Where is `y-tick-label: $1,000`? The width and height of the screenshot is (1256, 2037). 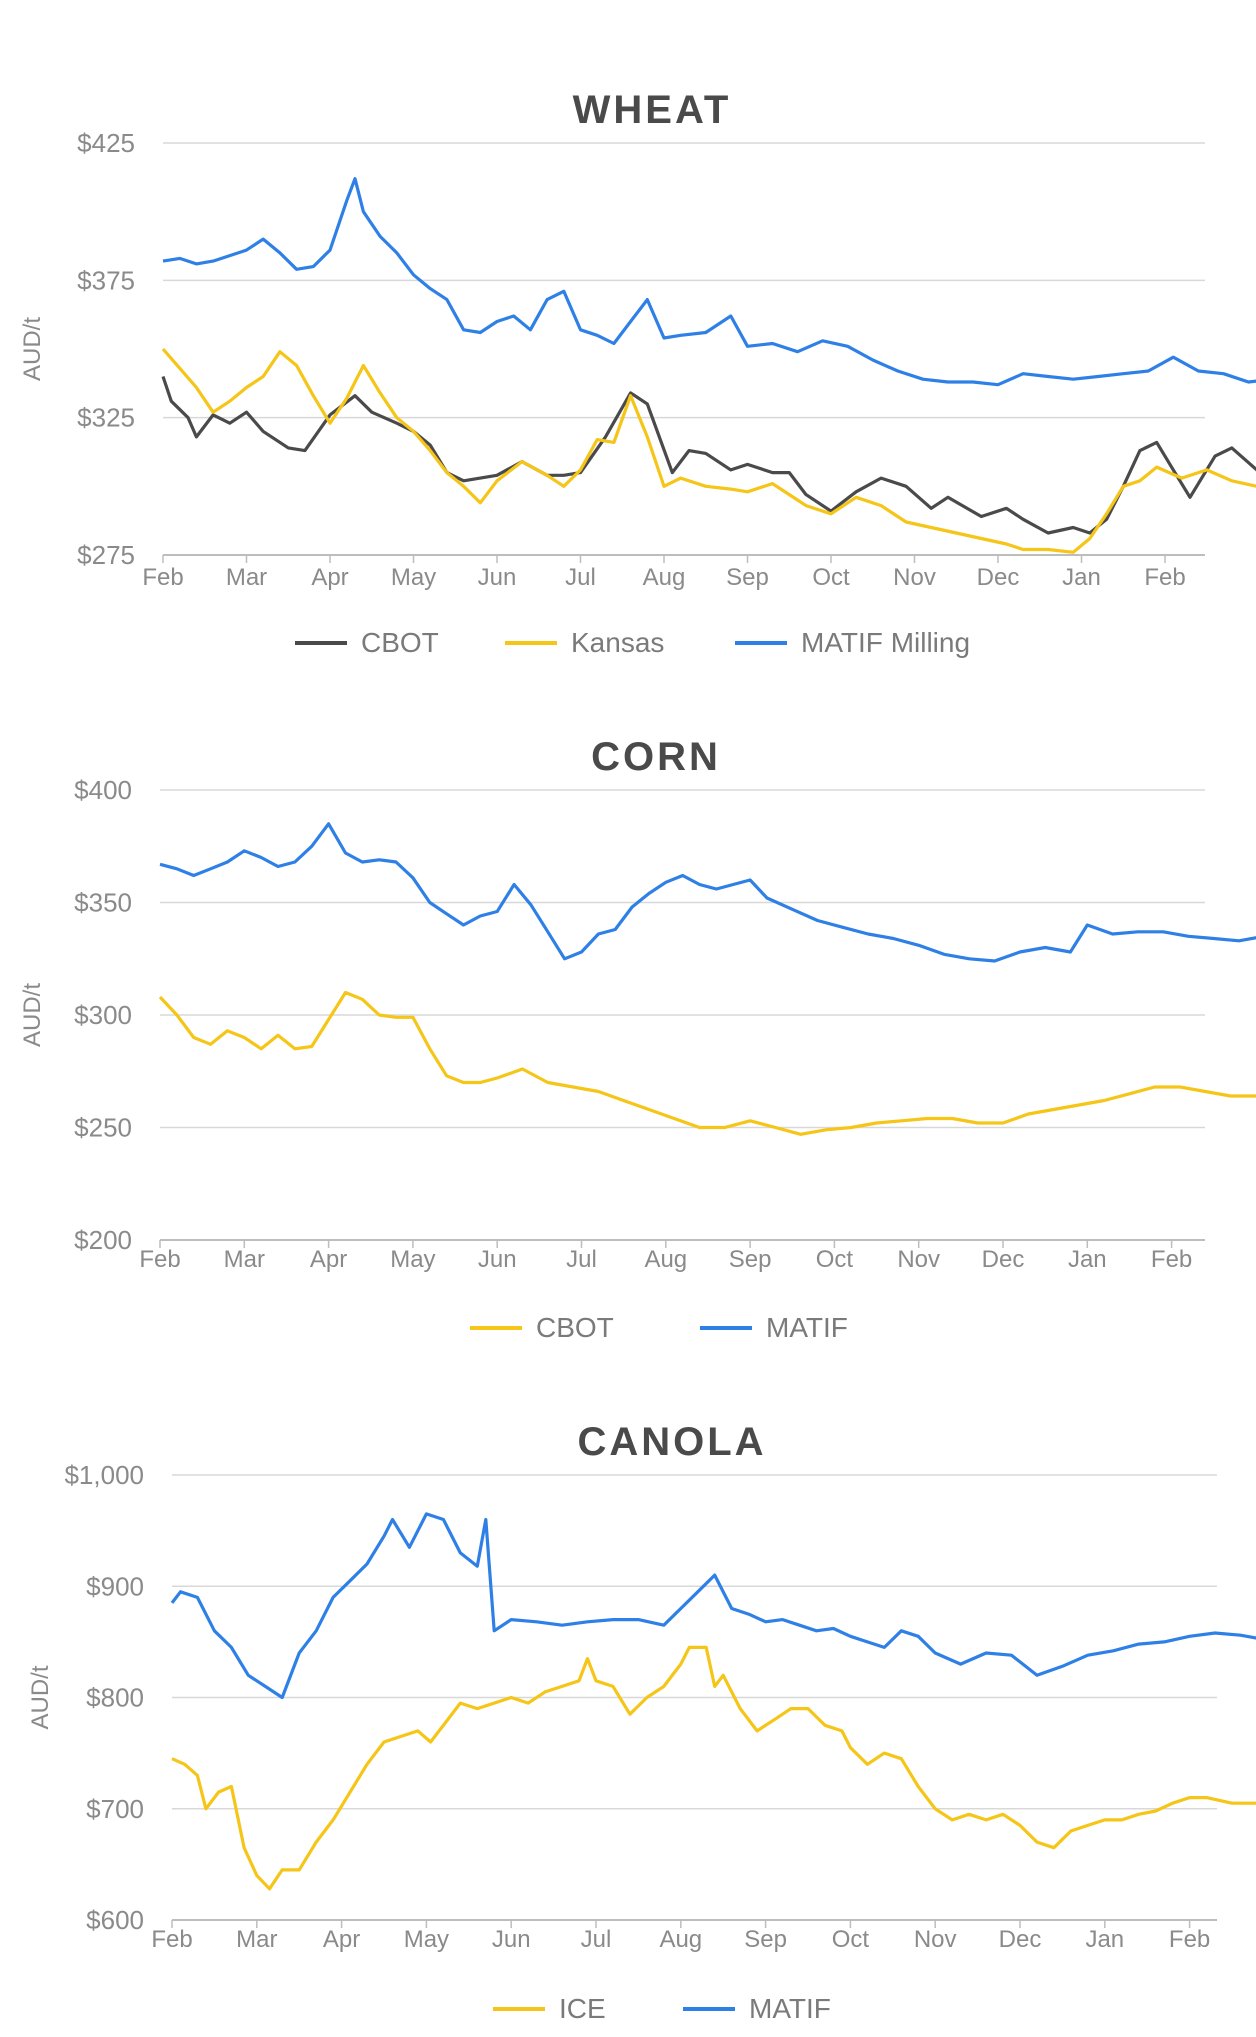
y-tick-label: $1,000 is located at coordinates (104, 1475).